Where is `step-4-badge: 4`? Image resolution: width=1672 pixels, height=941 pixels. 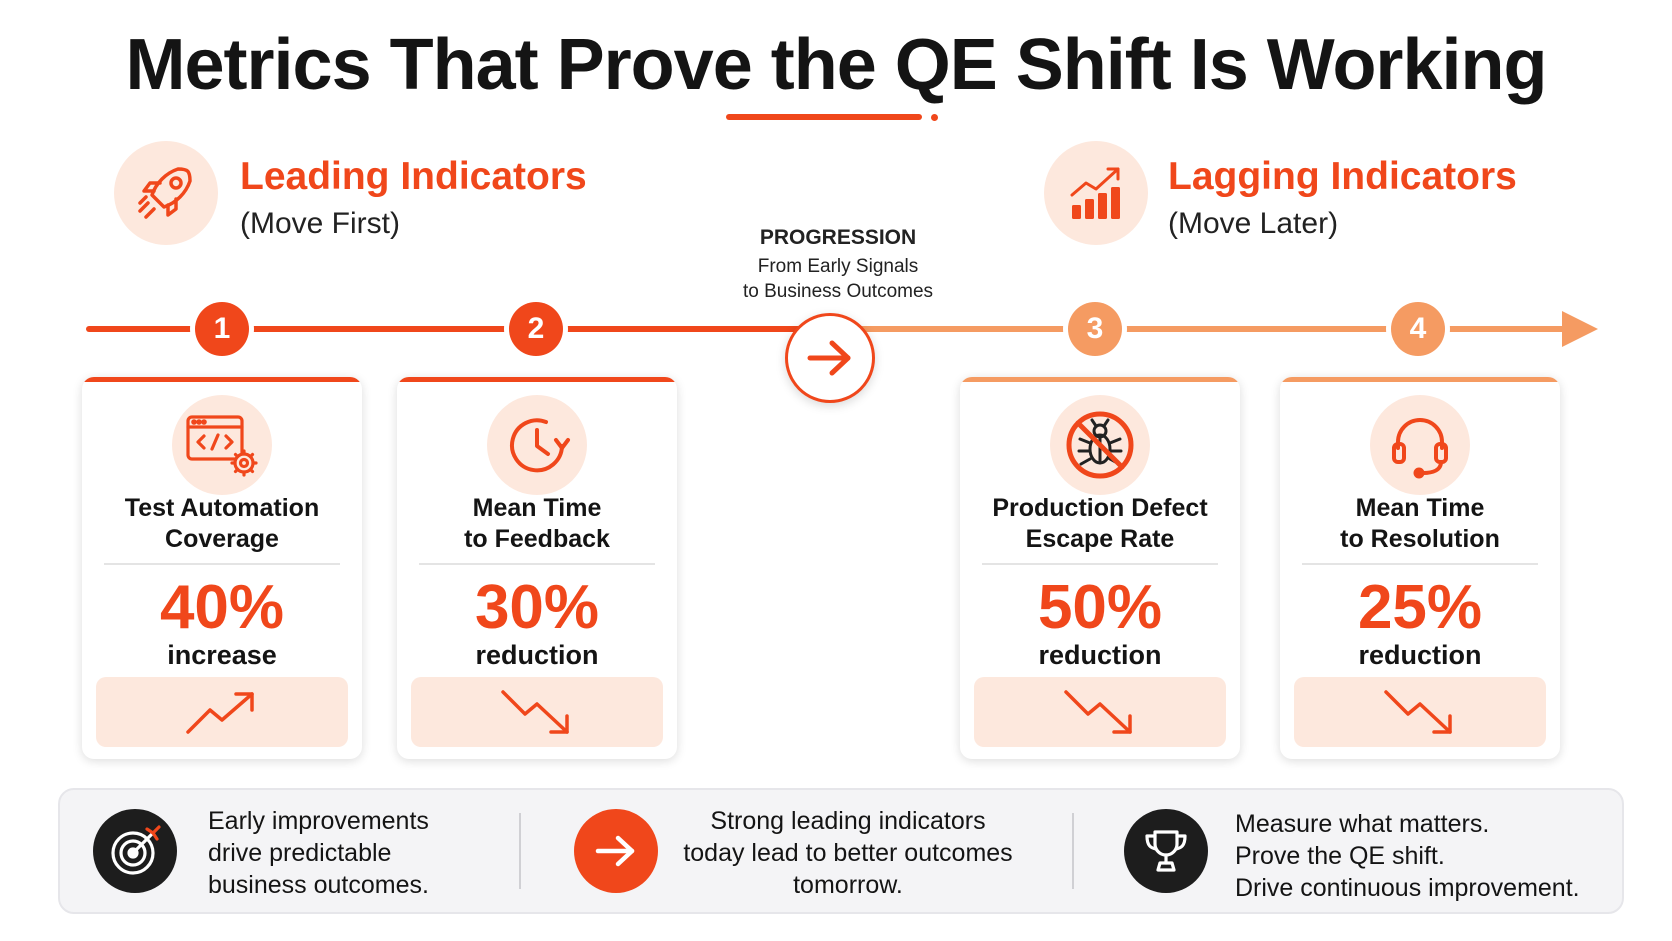
step-4-badge: 4 is located at coordinates (1418, 329).